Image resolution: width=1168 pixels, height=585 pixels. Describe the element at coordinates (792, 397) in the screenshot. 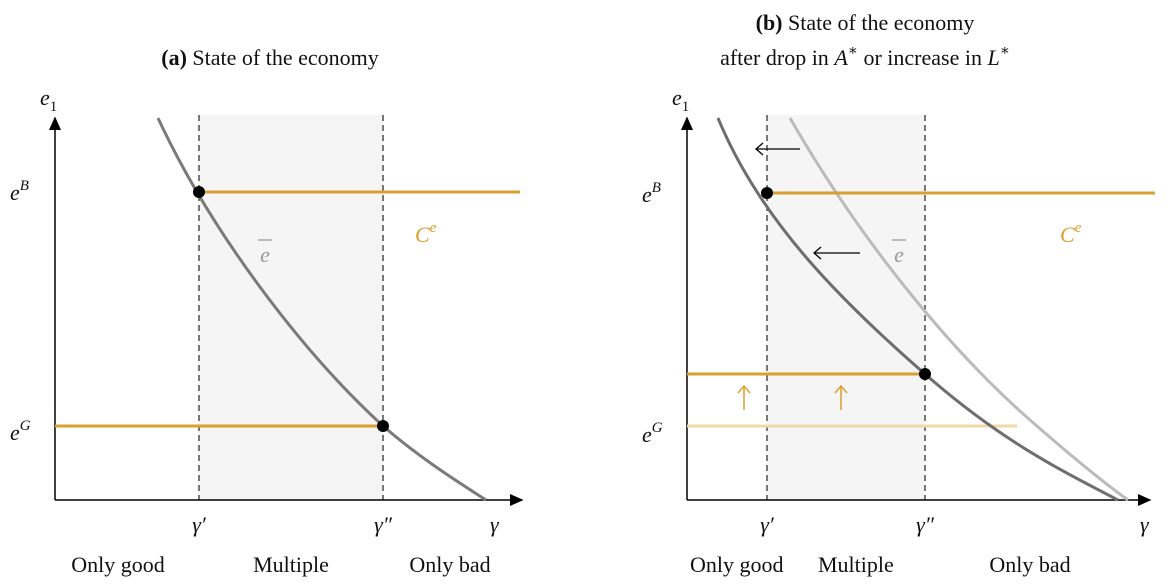

I see `rise-arrows` at that location.